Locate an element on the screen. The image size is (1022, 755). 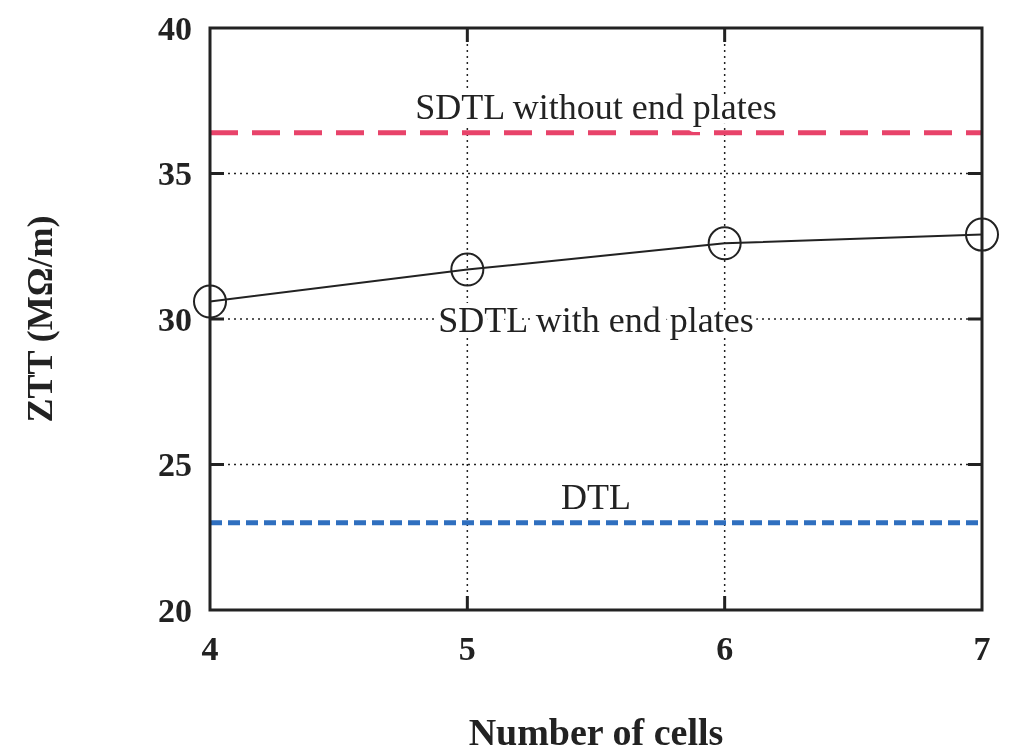
x-tick-label: 6 is located at coordinates (725, 648).